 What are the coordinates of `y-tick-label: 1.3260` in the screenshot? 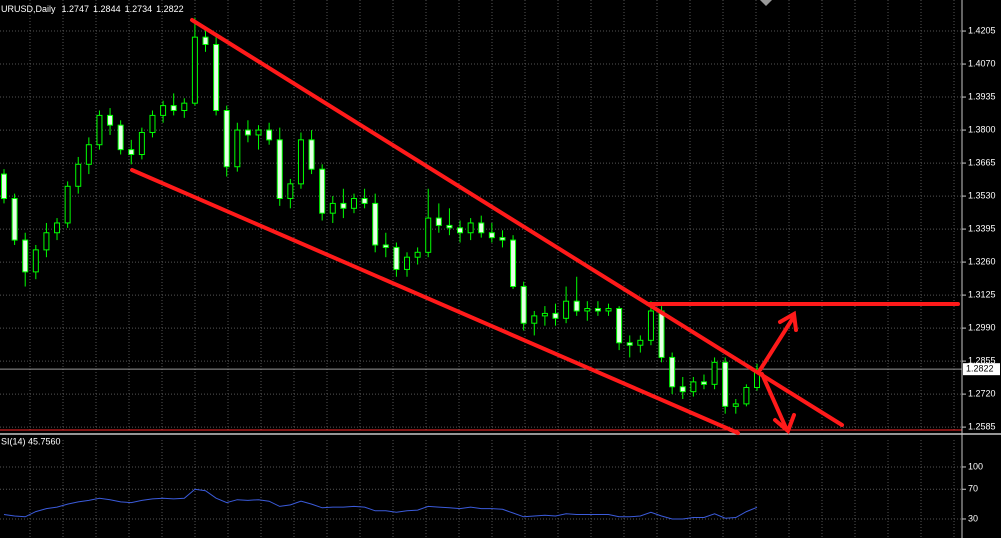 It's located at (982, 261).